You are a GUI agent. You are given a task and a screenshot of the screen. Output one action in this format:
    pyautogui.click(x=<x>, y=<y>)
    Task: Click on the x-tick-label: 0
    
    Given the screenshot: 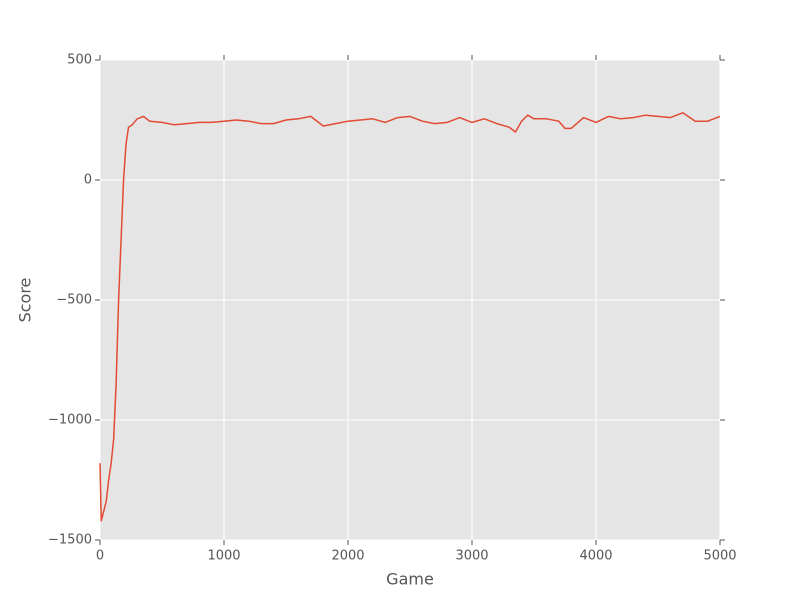 What is the action you would take?
    pyautogui.click(x=100, y=556)
    